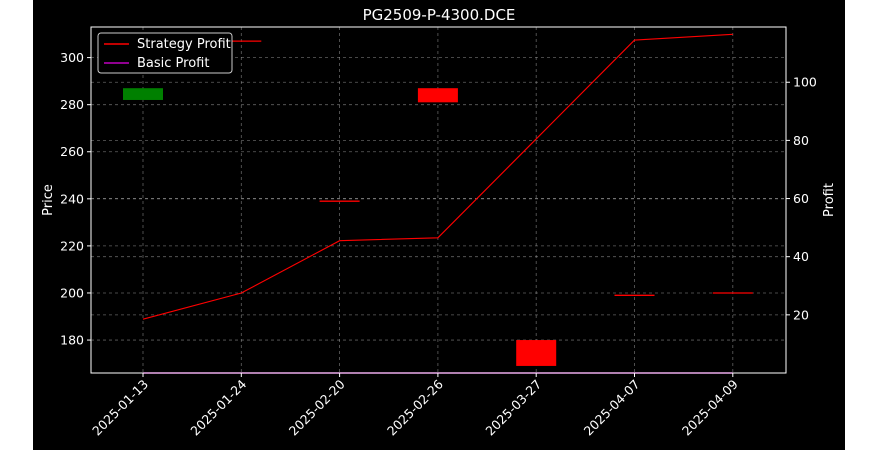 The image size is (878, 450). I want to click on y-tick-label-left-6: 300, so click(72, 57).